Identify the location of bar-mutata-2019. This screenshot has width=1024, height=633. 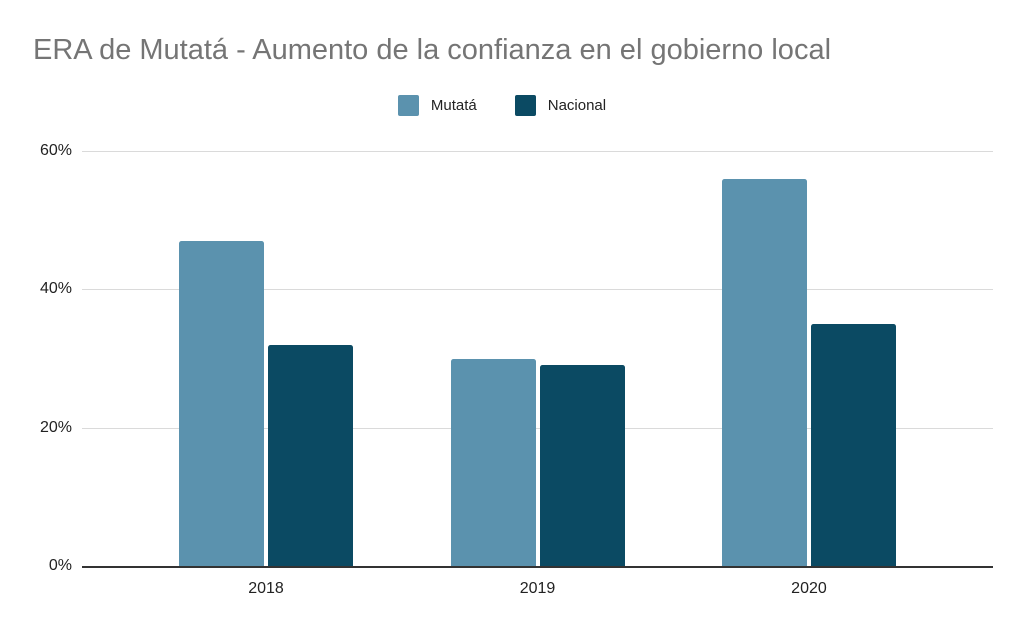
(493, 462).